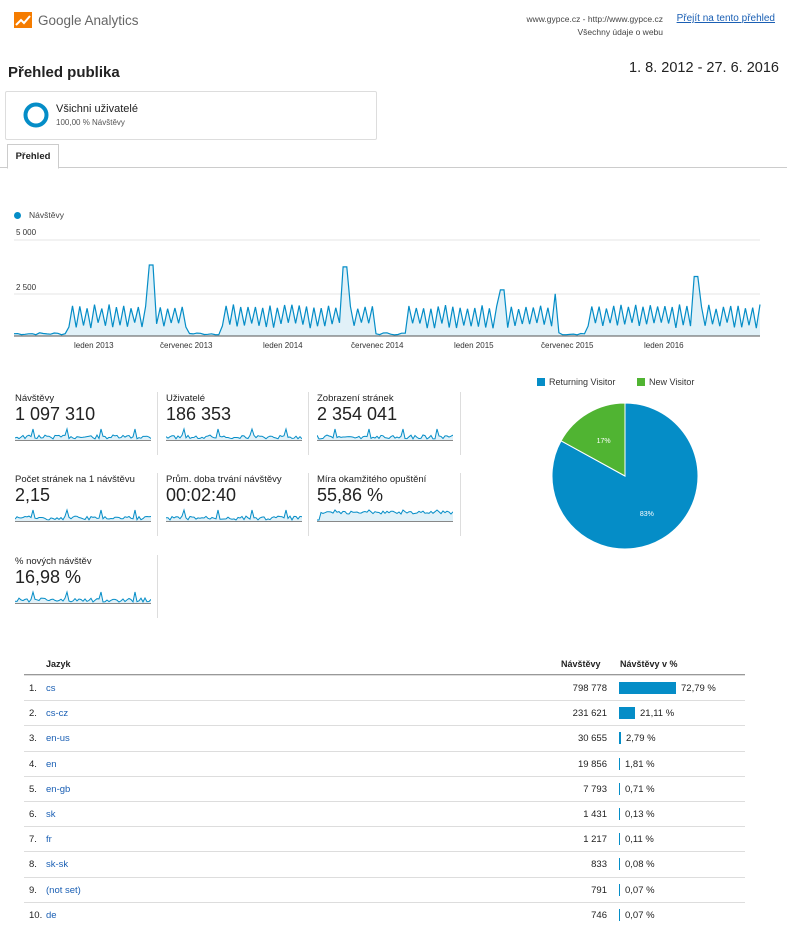  I want to click on legend-swatch-returning, so click(541, 382).